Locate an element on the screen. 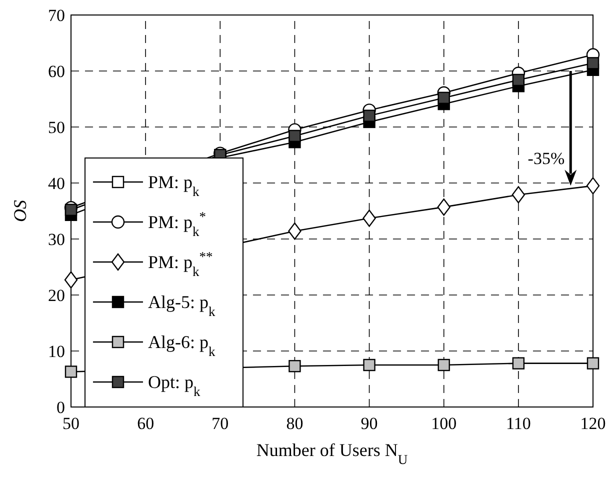 Image resolution: width=612 pixels, height=478 pixels. legend-label: Alg-5: p$_{k}$ is located at coordinates (182, 305).